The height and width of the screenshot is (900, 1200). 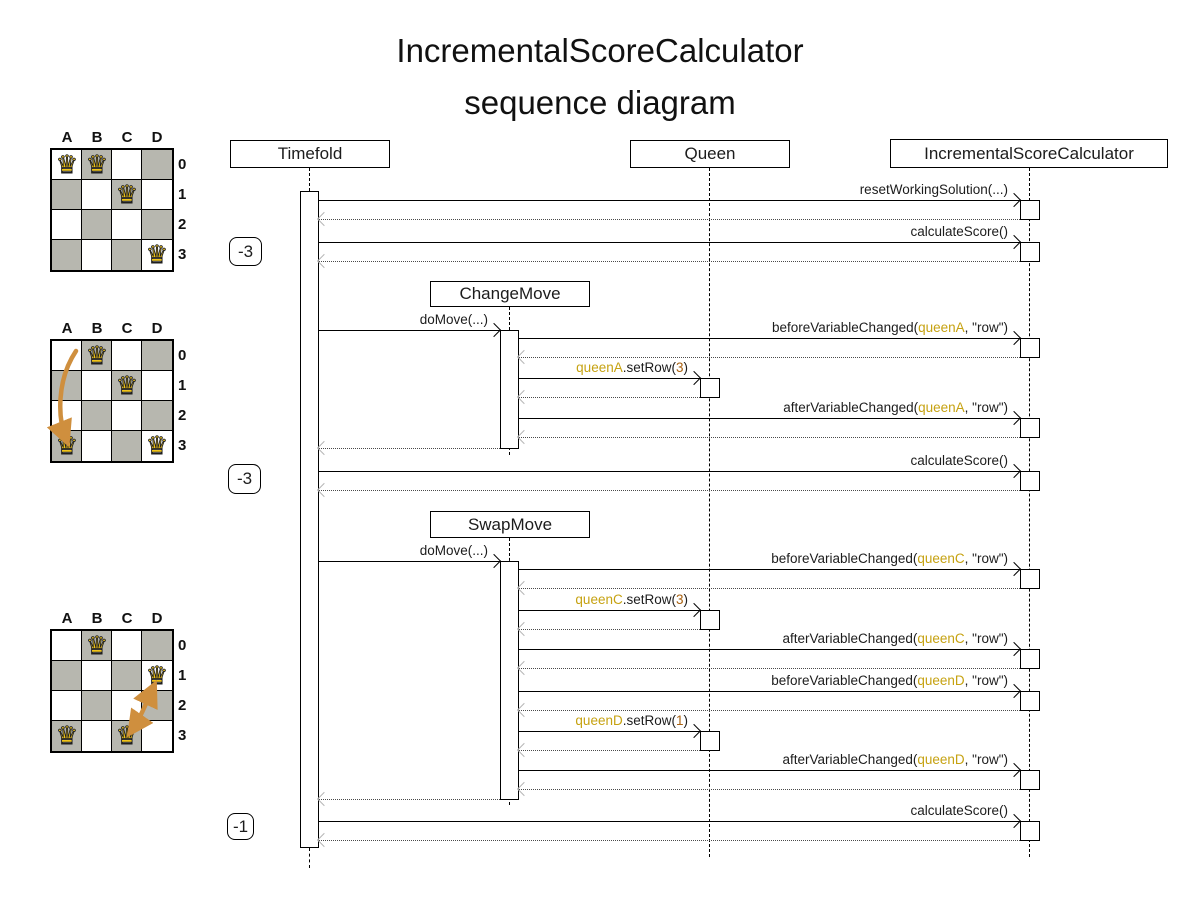 What do you see at coordinates (709, 512) in the screenshot?
I see `queen-lifeline` at bounding box center [709, 512].